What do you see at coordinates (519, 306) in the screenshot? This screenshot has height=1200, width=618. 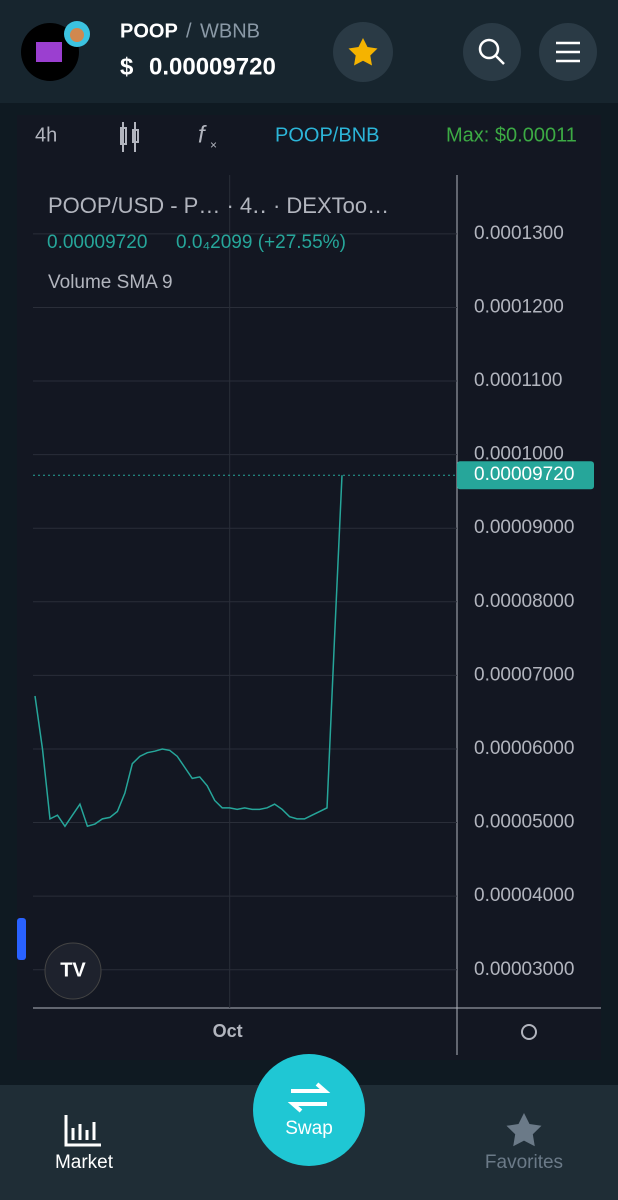 I see `y-tick-label: 0.0001200` at bounding box center [519, 306].